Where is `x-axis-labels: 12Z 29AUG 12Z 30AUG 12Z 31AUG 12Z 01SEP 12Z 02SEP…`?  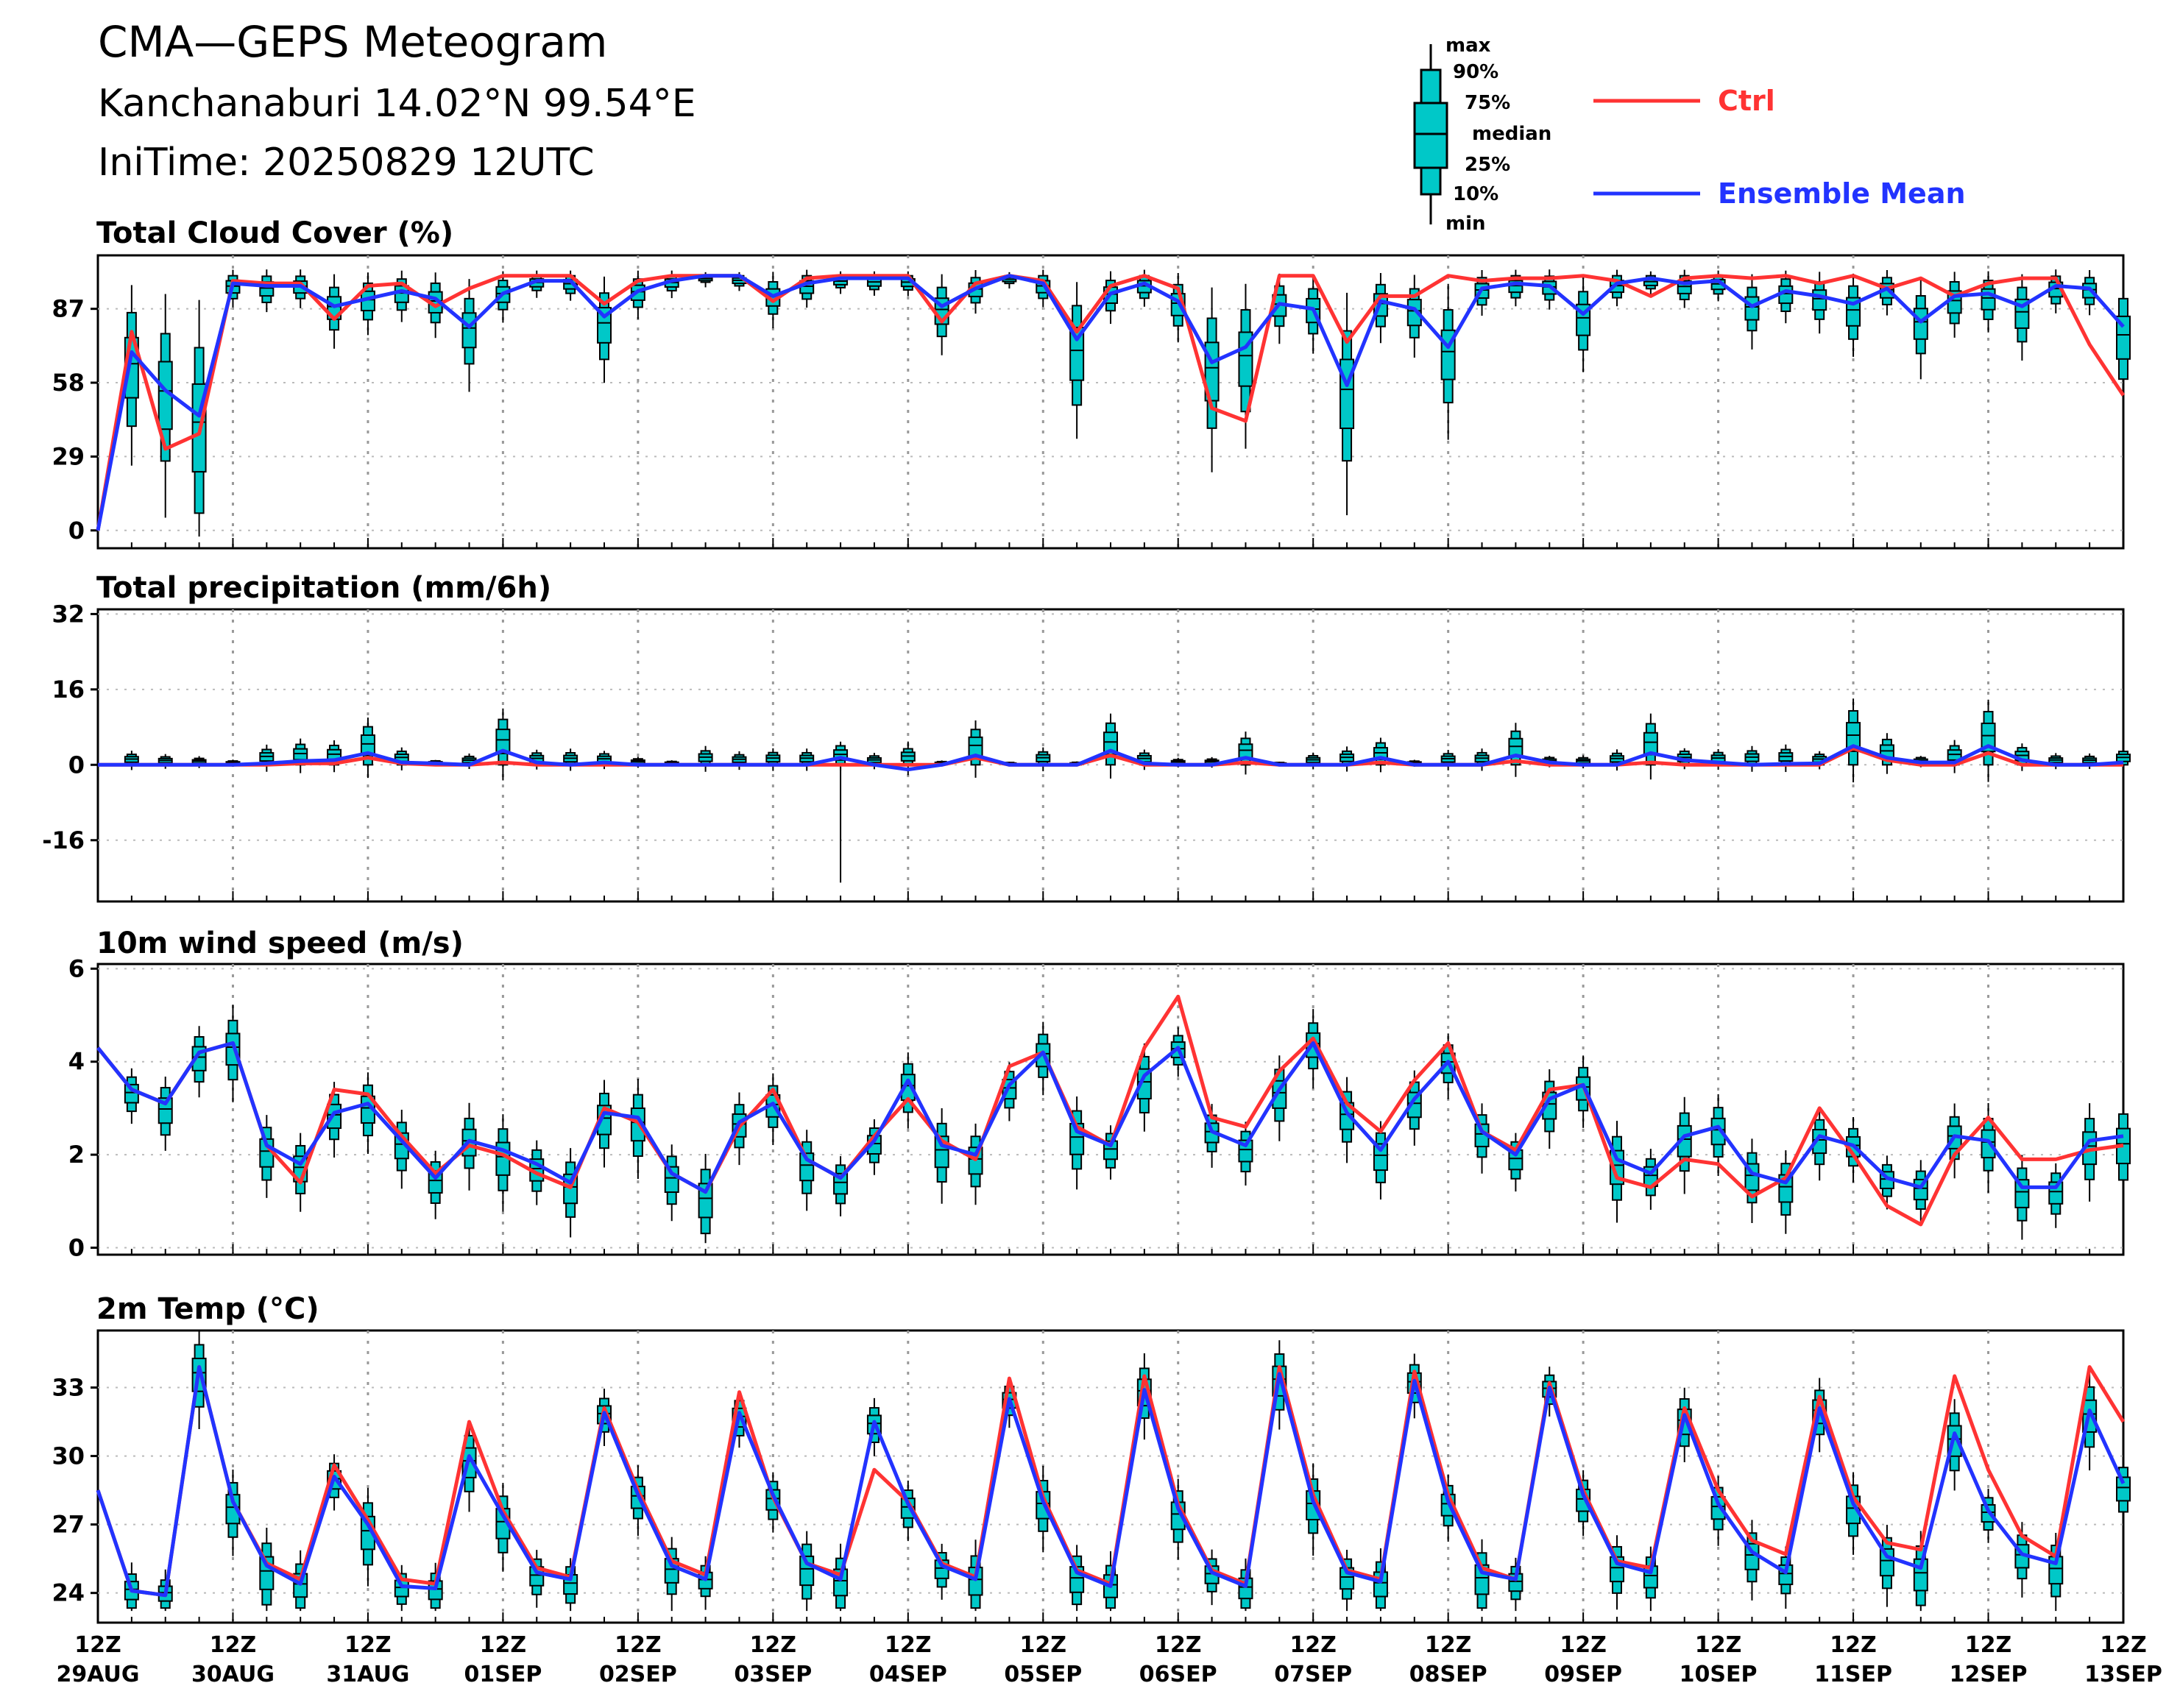 x-axis-labels: 12Z 29AUG 12Z 30AUG 12Z 31AUG 12Z 01SEP 12Z 02SEP… is located at coordinates (1109, 1659).